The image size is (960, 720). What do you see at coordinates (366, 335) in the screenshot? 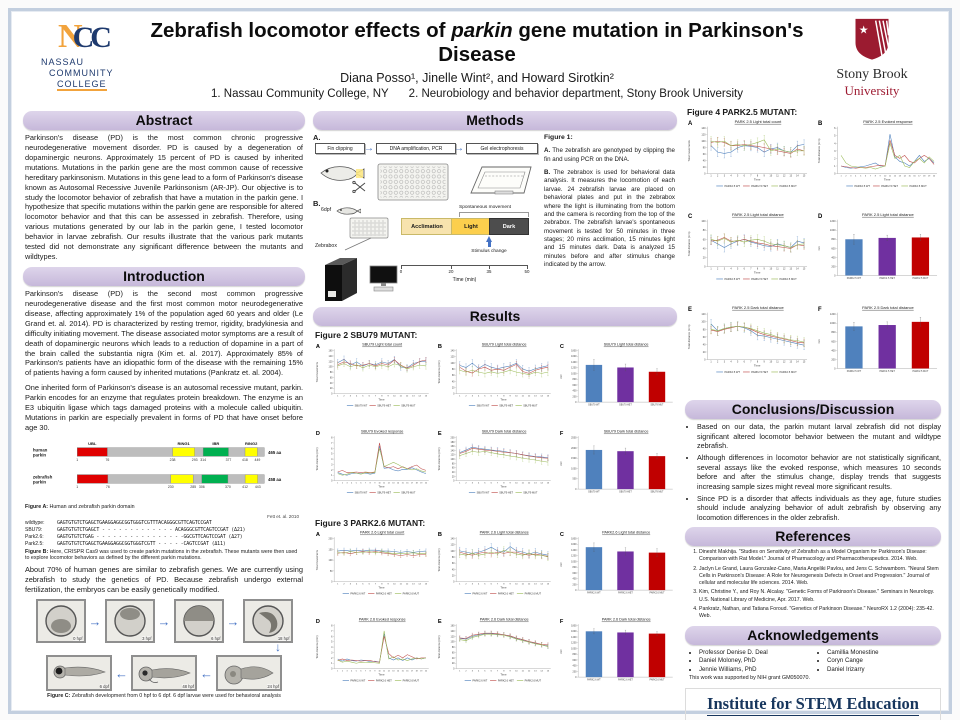
I see `figure-2-label: Figure 2 SBU79 MUTANT:` at bounding box center [366, 335].